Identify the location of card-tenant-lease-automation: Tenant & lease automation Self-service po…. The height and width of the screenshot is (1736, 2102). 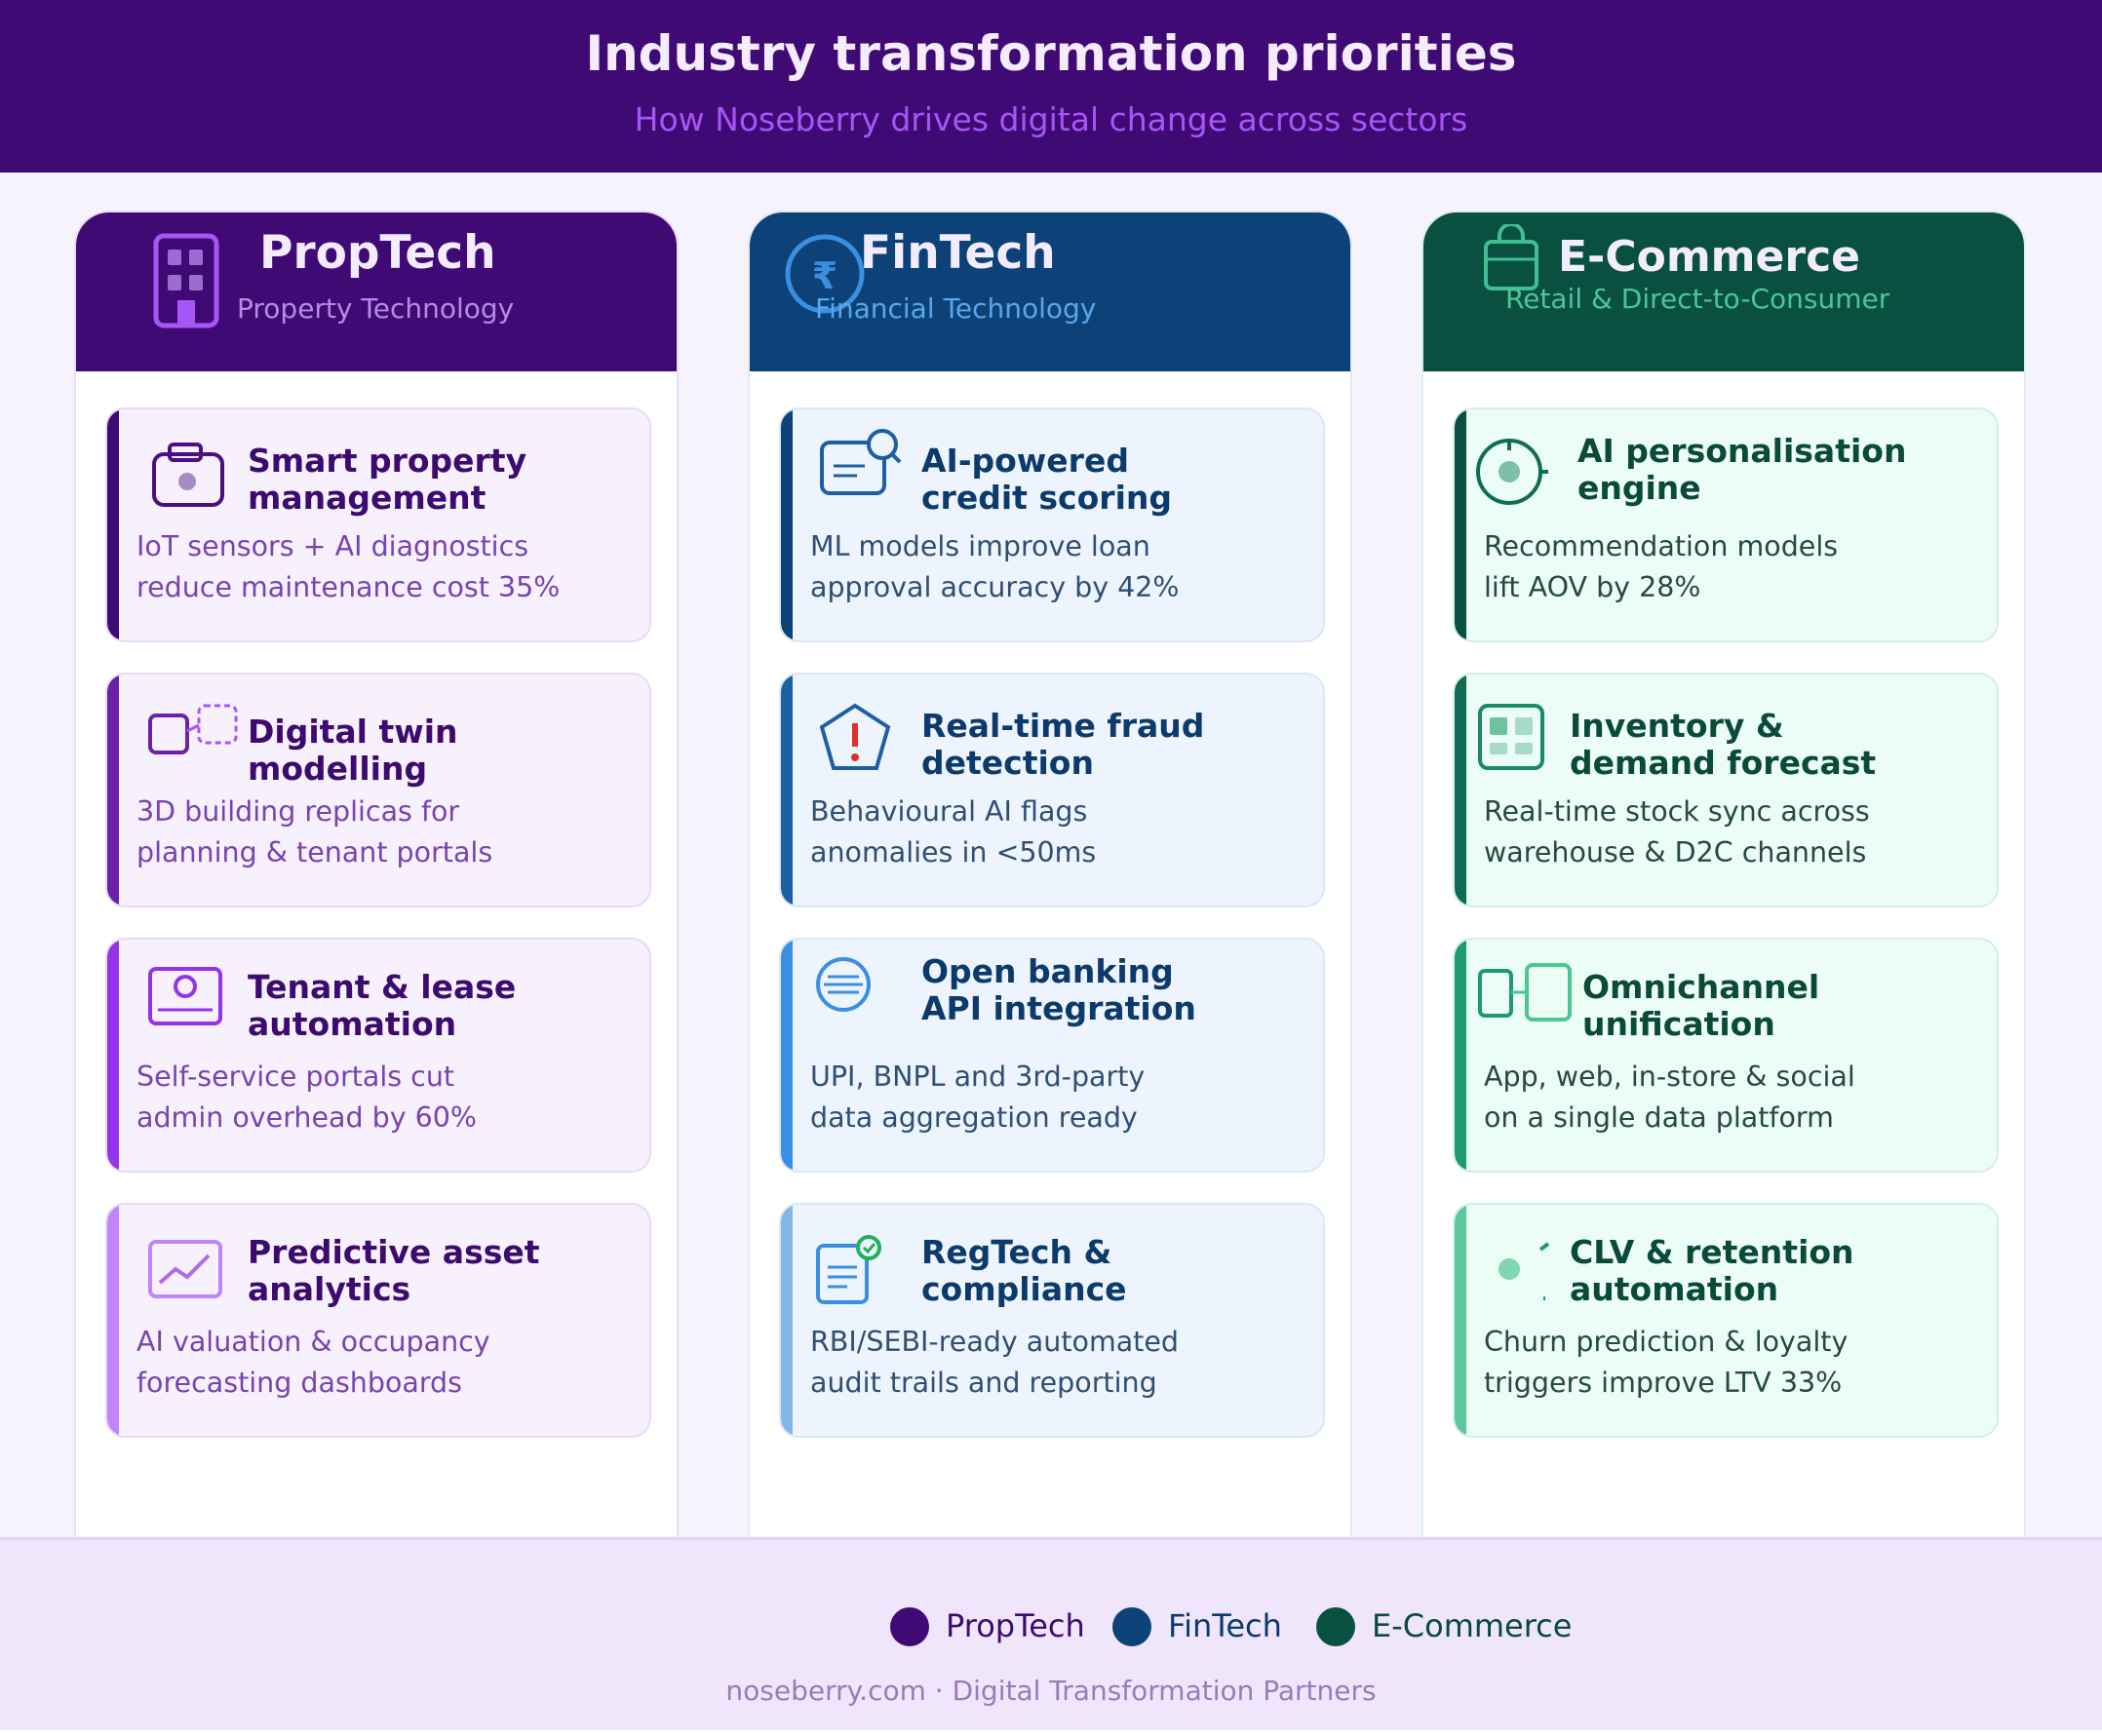
(378, 1055).